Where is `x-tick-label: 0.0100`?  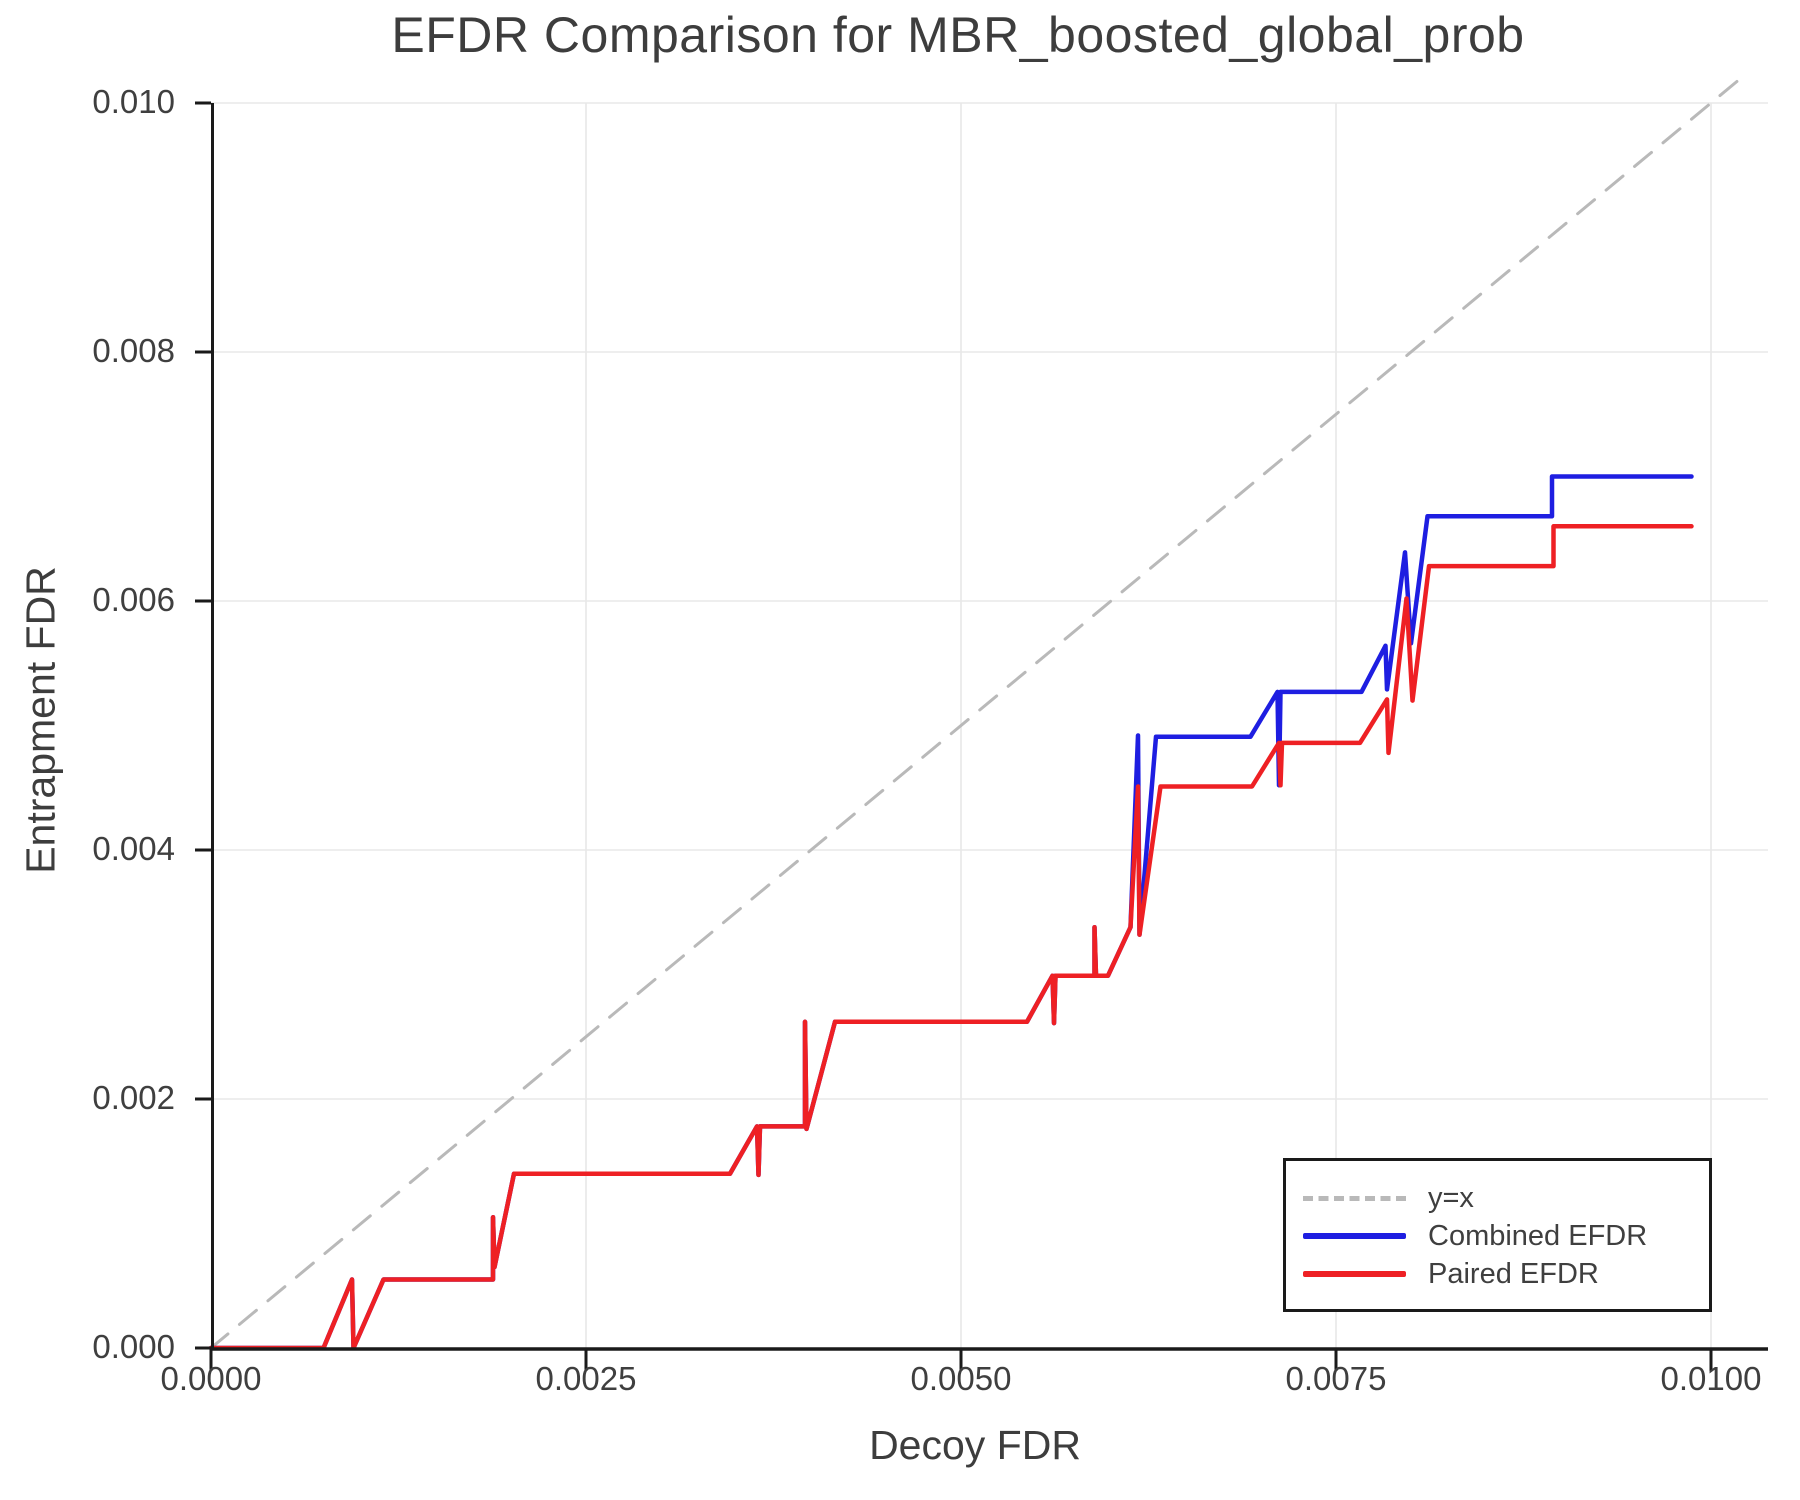 x-tick-label: 0.0100 is located at coordinates (1711, 1378).